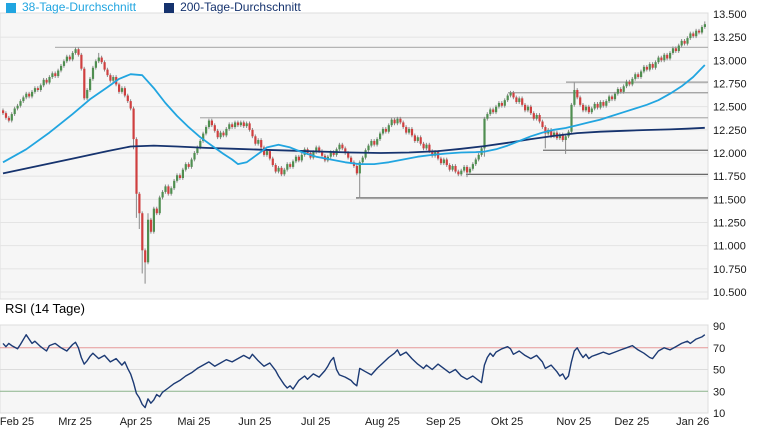 This screenshot has height=430, width=765. Describe the element at coordinates (719, 349) in the screenshot. I see `rsi-tick-label: 70` at that location.